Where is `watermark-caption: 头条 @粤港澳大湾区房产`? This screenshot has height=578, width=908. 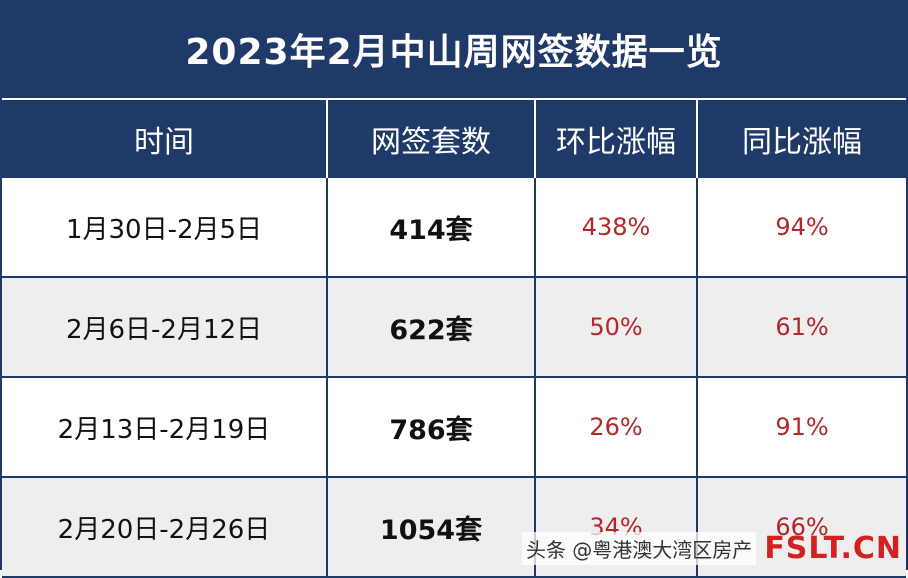 watermark-caption: 头条 @粤港澳大湾区房产 is located at coordinates (639, 548).